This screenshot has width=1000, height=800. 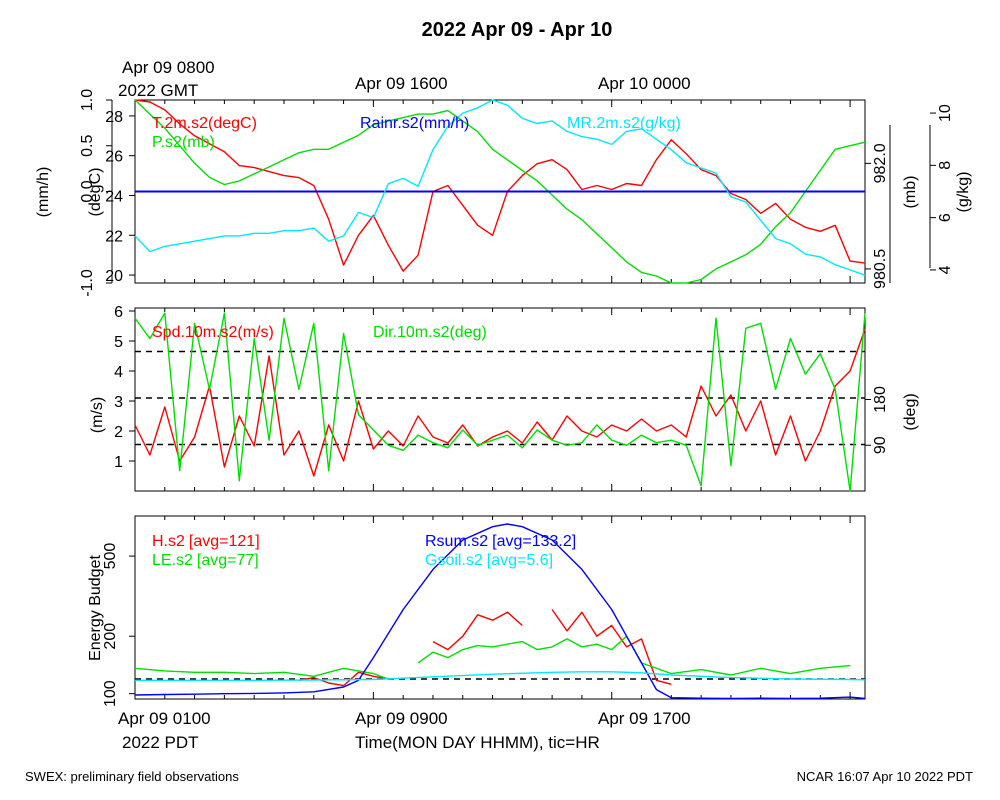 I want to click on flux-tick-label: 100, so click(x=110, y=693).